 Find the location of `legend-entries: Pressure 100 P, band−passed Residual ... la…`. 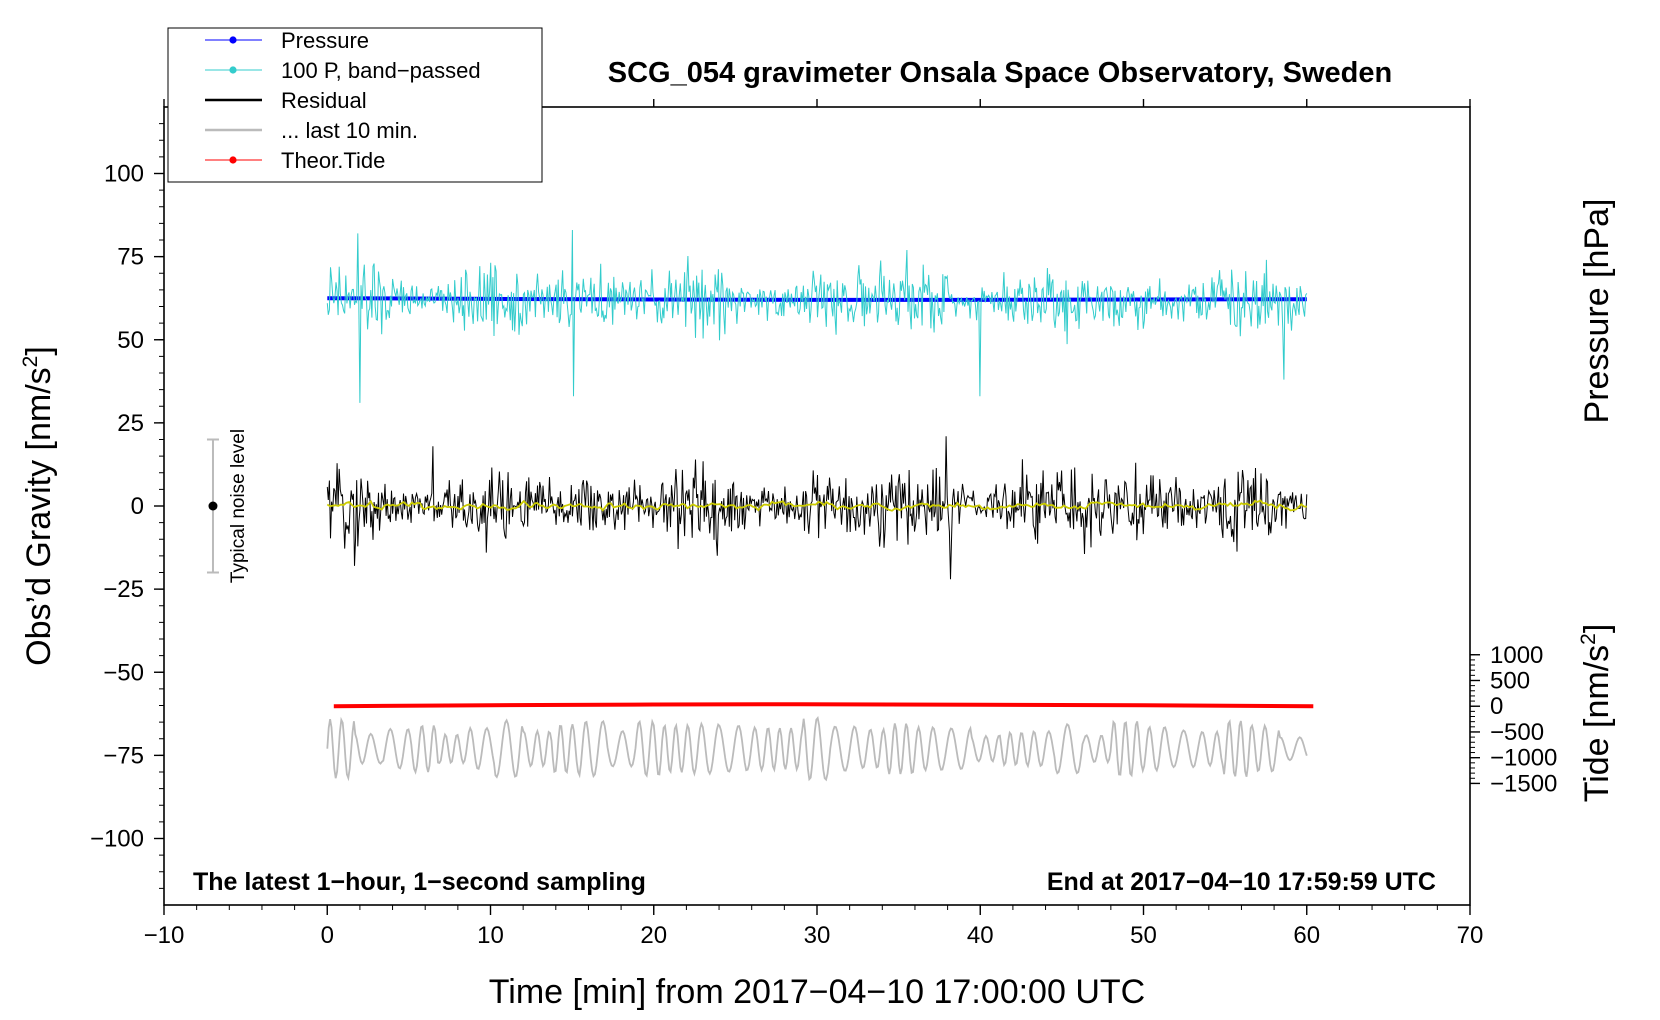

legend-entries: Pressure 100 P, band−passed Residual ... la… is located at coordinates (343, 100).